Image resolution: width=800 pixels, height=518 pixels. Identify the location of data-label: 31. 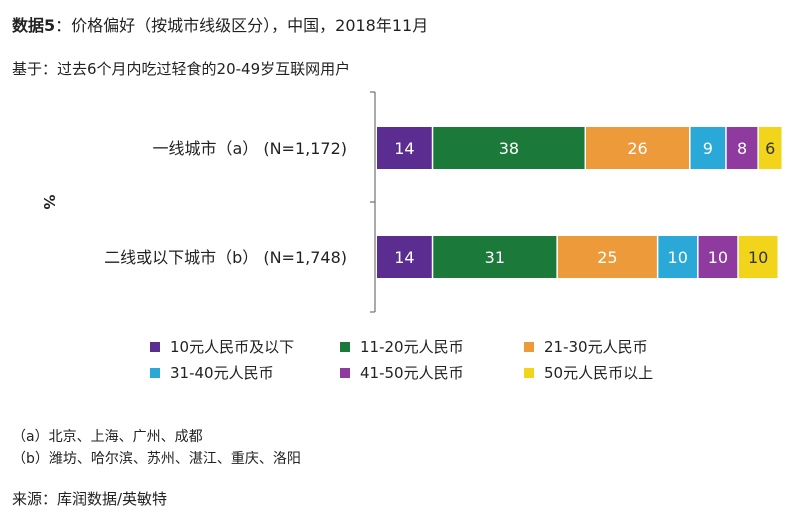
(495, 257).